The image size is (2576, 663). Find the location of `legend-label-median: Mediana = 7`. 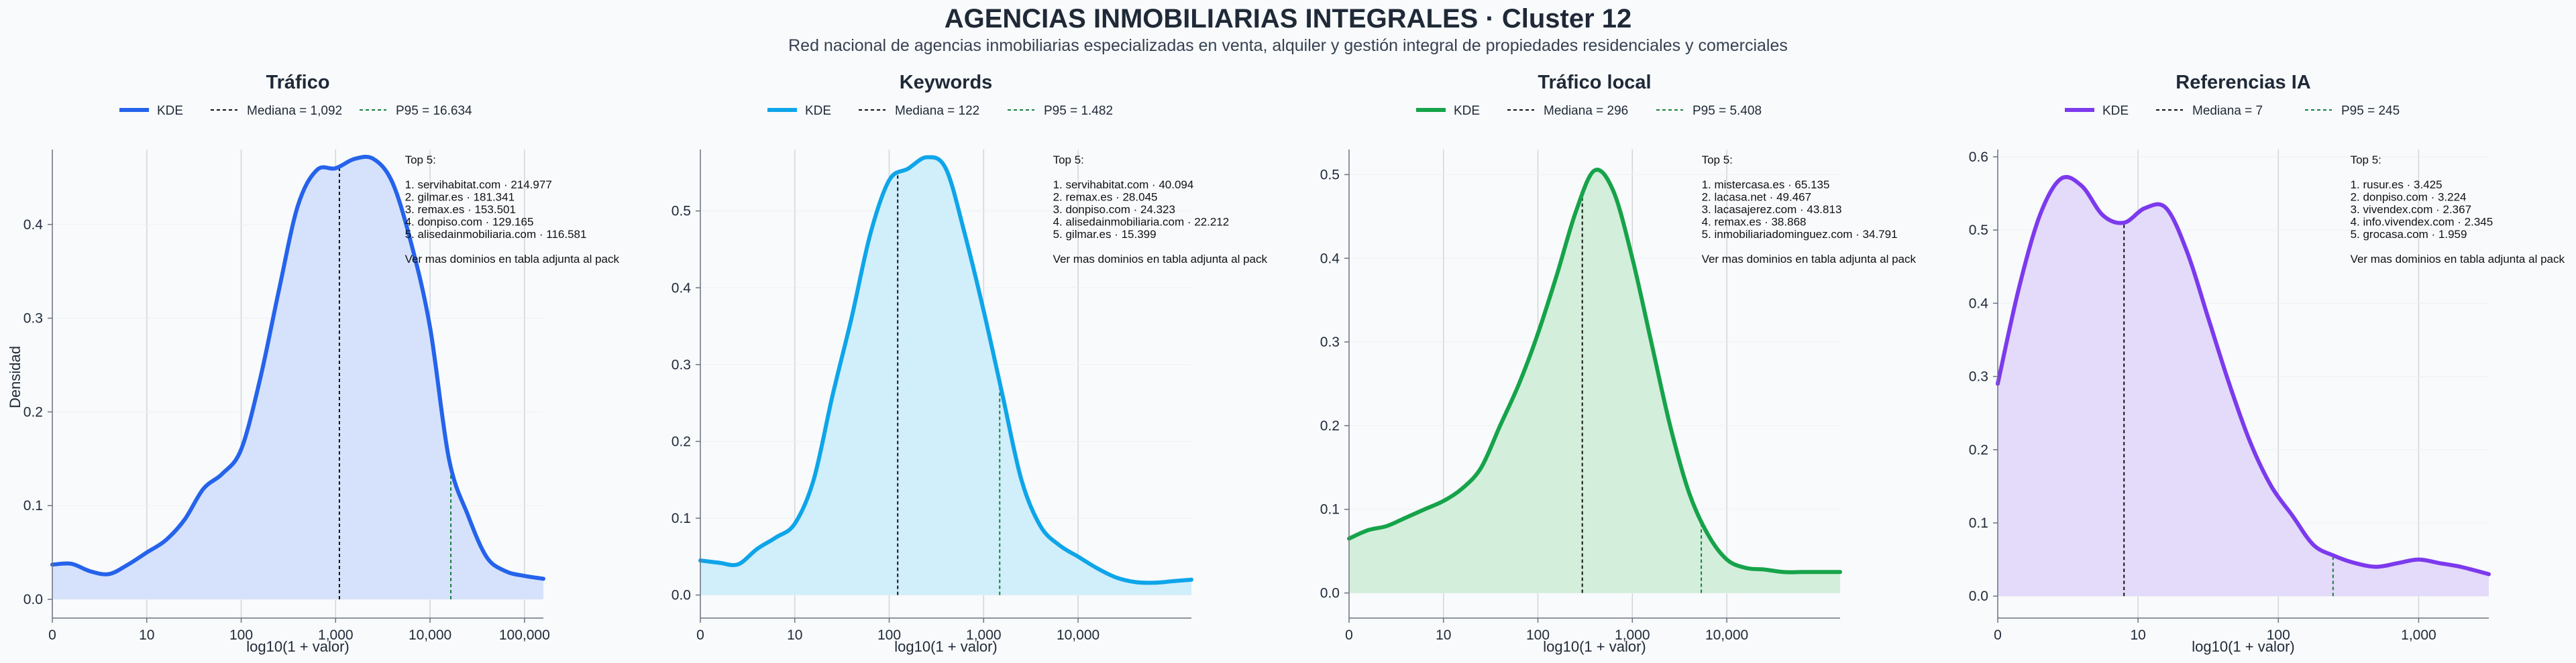

legend-label-median: Mediana = 7 is located at coordinates (2227, 111).